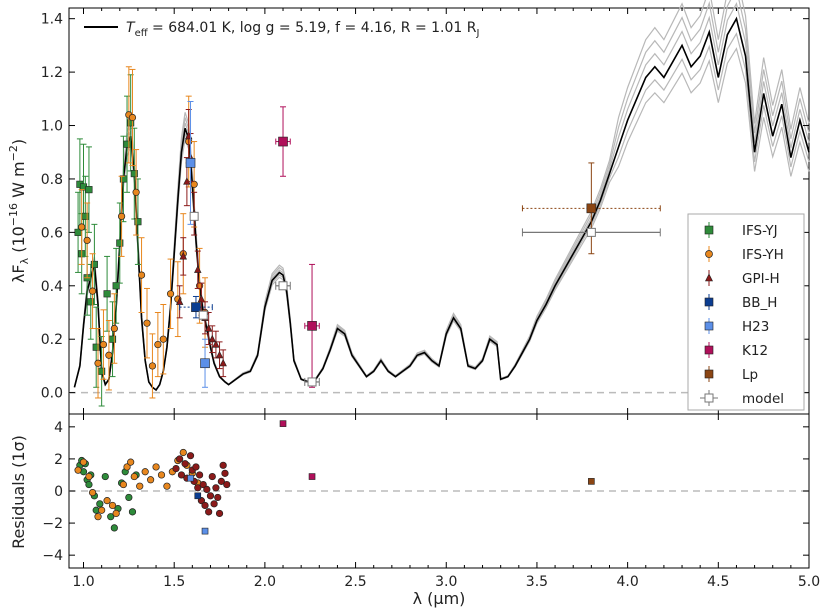  Describe the element at coordinates (746, 312) in the screenshot. I see `legend: IFS-YJ IFS-YH GPI-H BB_H H23 K12 Lp model` at that location.